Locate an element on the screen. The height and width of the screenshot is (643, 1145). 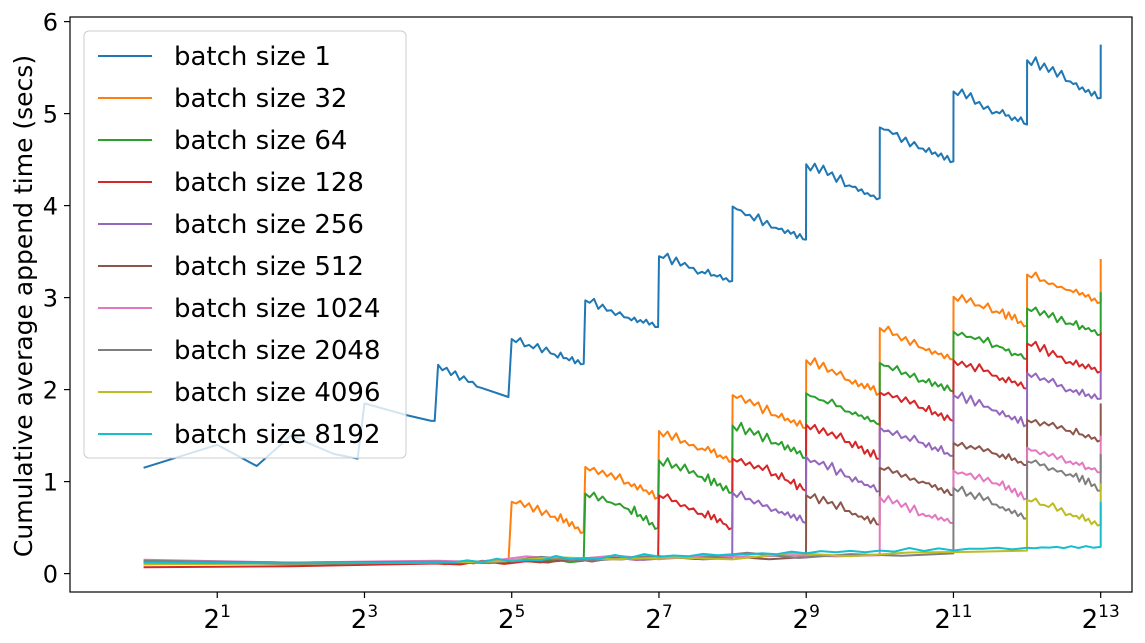
x-tick-label: 211 is located at coordinates (953, 618).